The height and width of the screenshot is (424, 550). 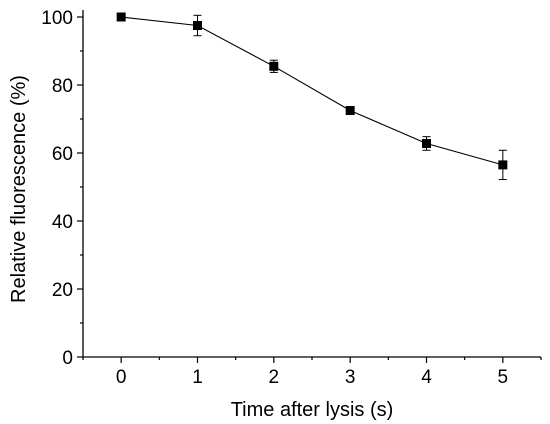 I want to click on y-tick-label: 80, so click(x=62, y=86).